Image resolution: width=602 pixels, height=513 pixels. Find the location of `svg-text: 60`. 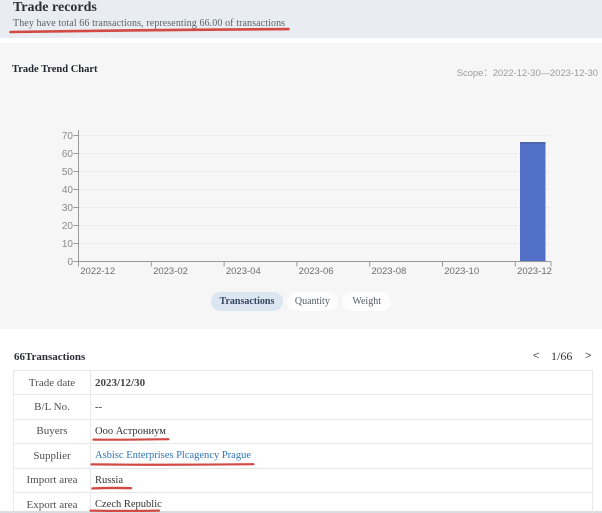

svg-text: 60 is located at coordinates (68, 154).